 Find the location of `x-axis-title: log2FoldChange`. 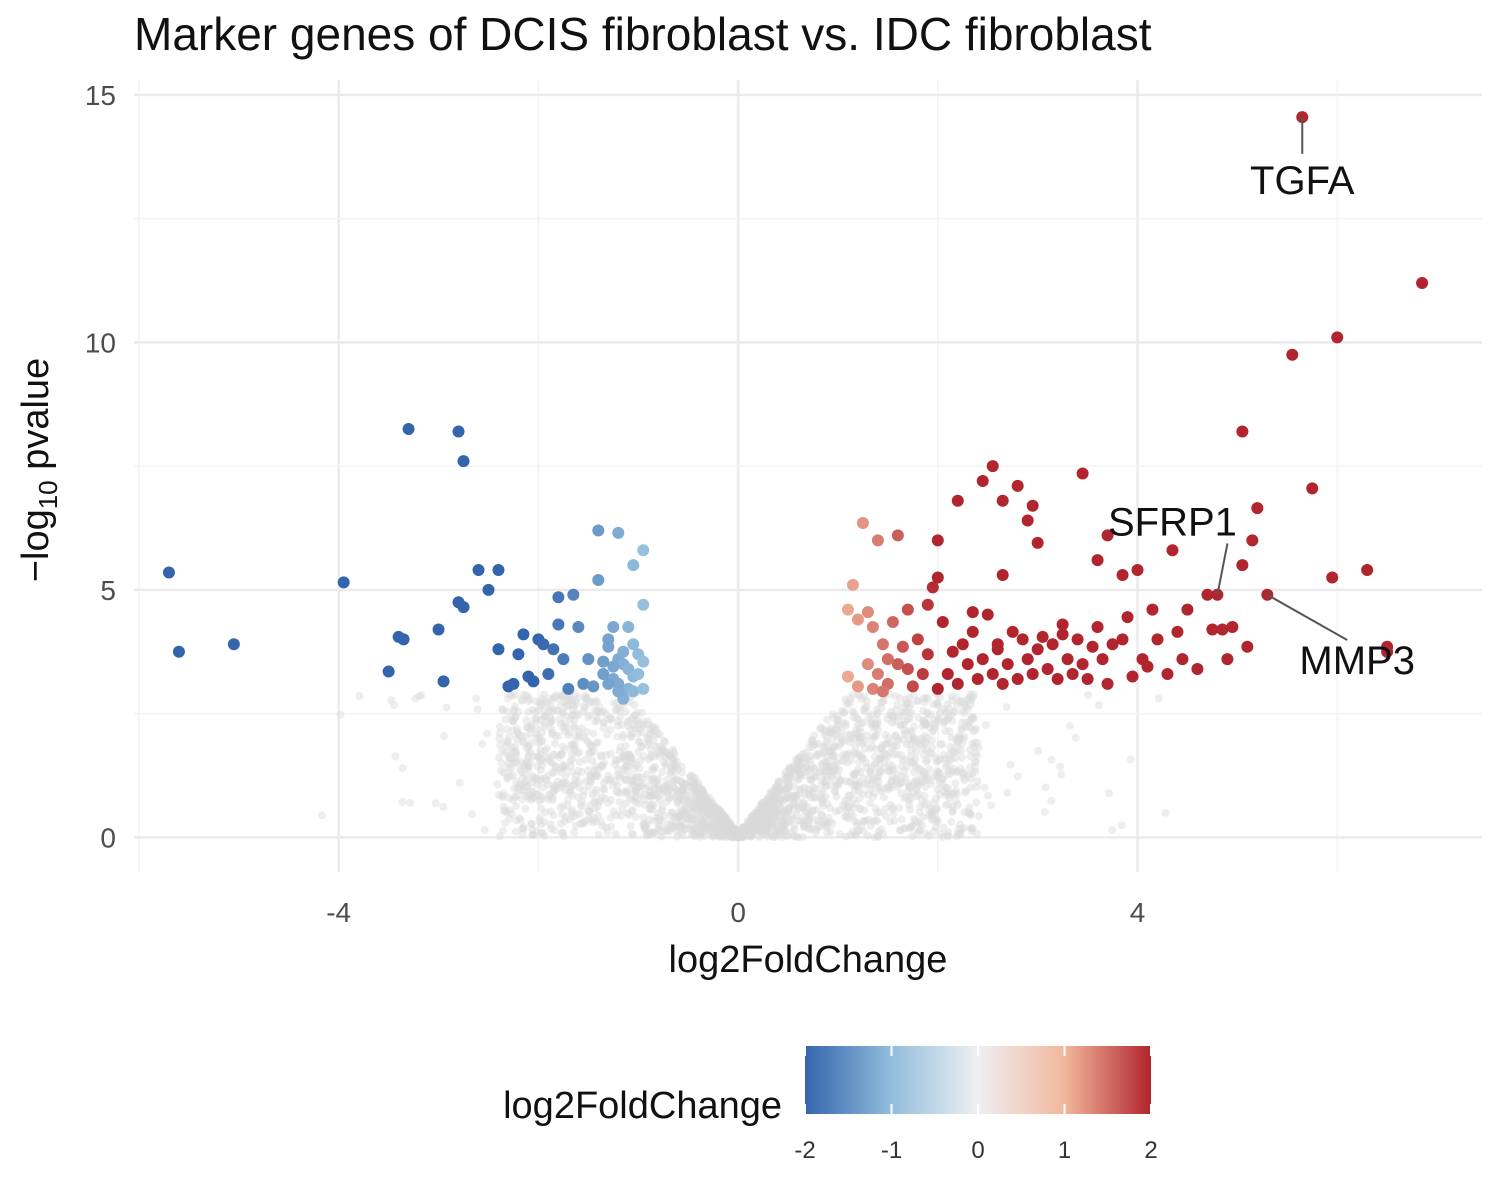

x-axis-title: log2FoldChange is located at coordinates (808, 960).